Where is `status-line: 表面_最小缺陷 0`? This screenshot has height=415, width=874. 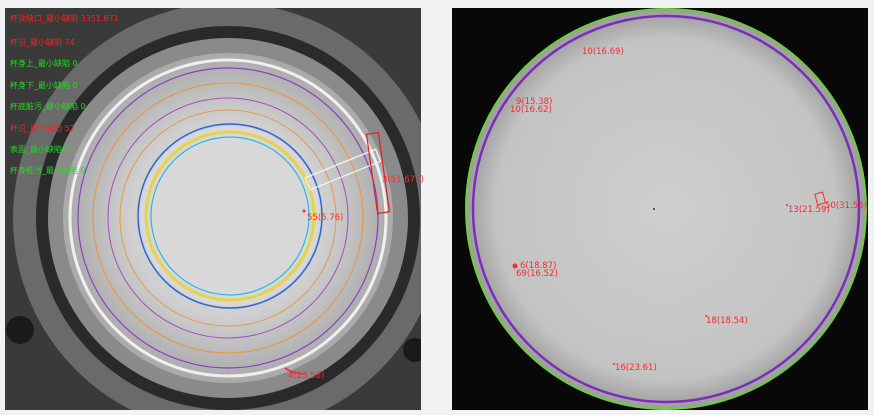
status-line: 表面_最小缺陷 0 is located at coordinates (40, 149).